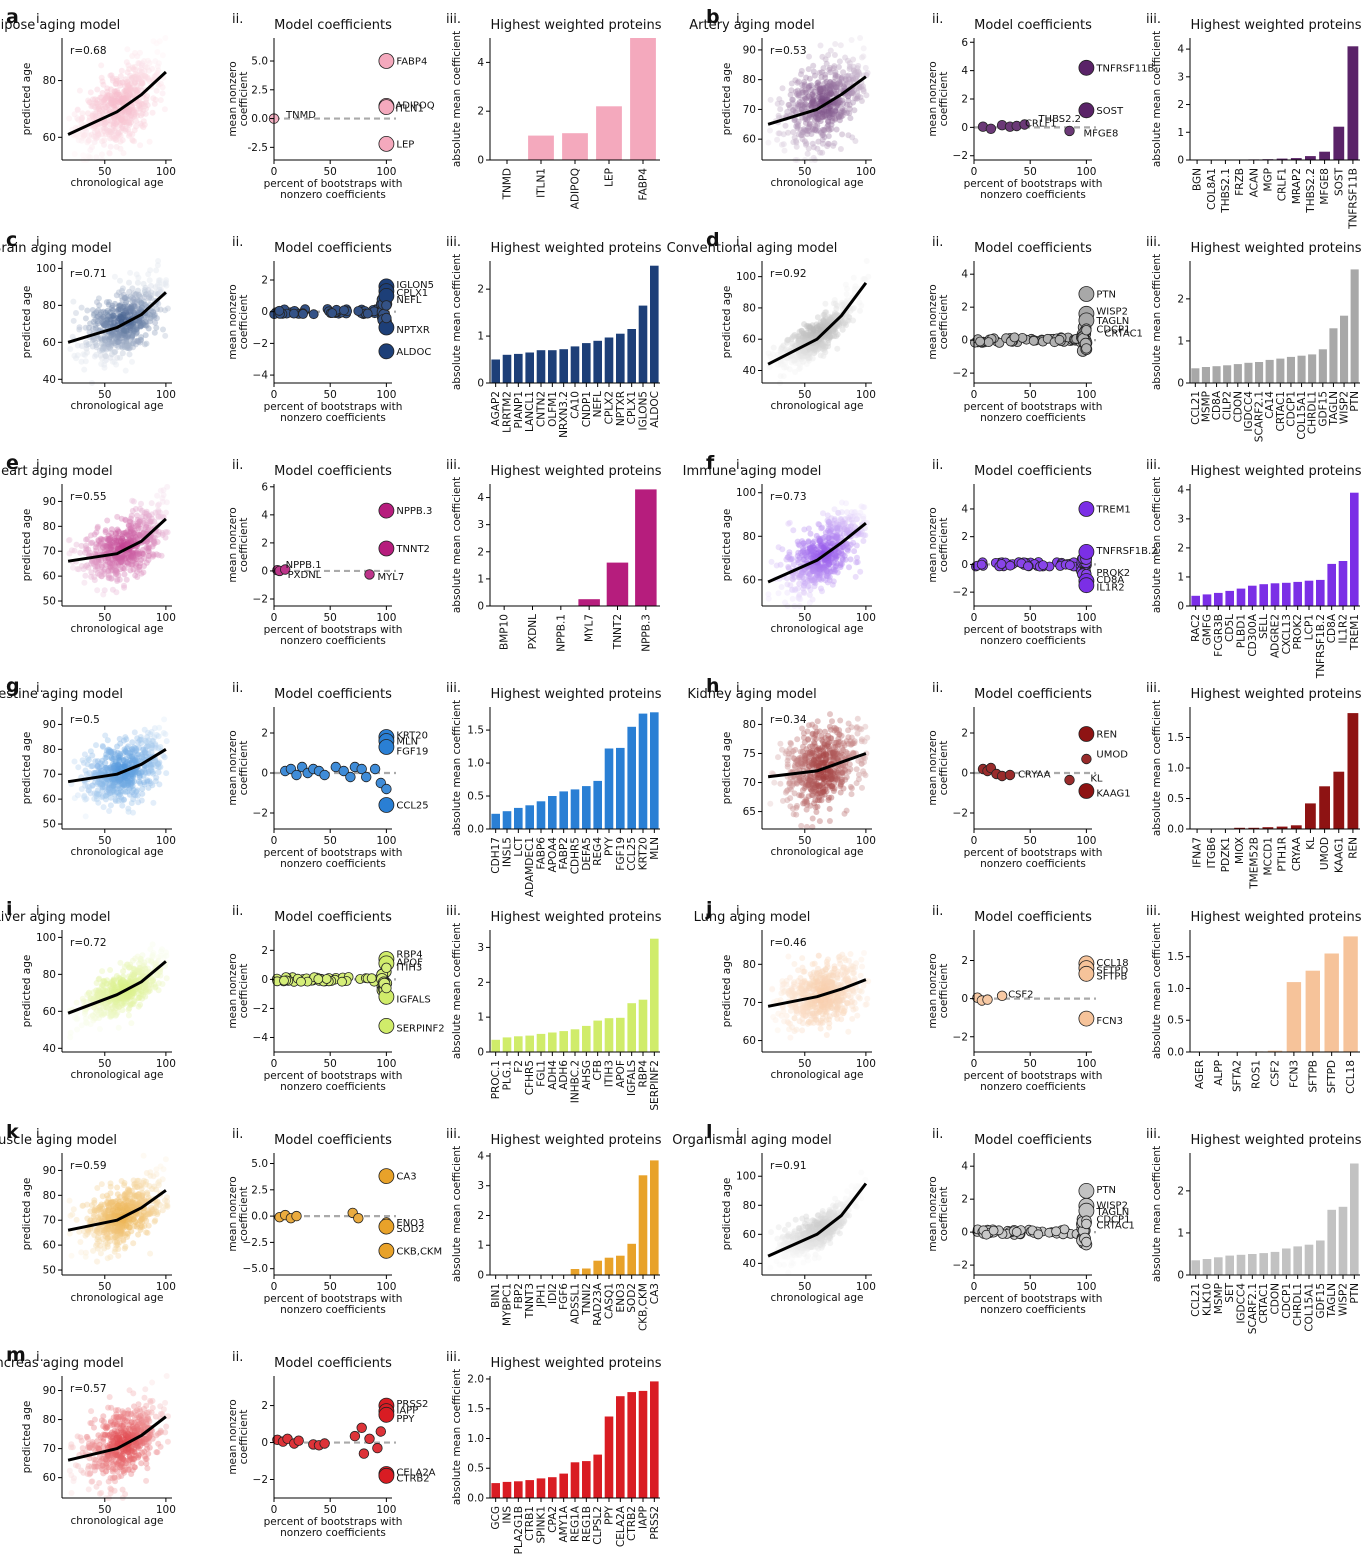 The height and width of the screenshot is (1559, 1362). Describe the element at coordinates (88, 51) in the screenshot. I see `correlation-label: r=0.68` at that location.